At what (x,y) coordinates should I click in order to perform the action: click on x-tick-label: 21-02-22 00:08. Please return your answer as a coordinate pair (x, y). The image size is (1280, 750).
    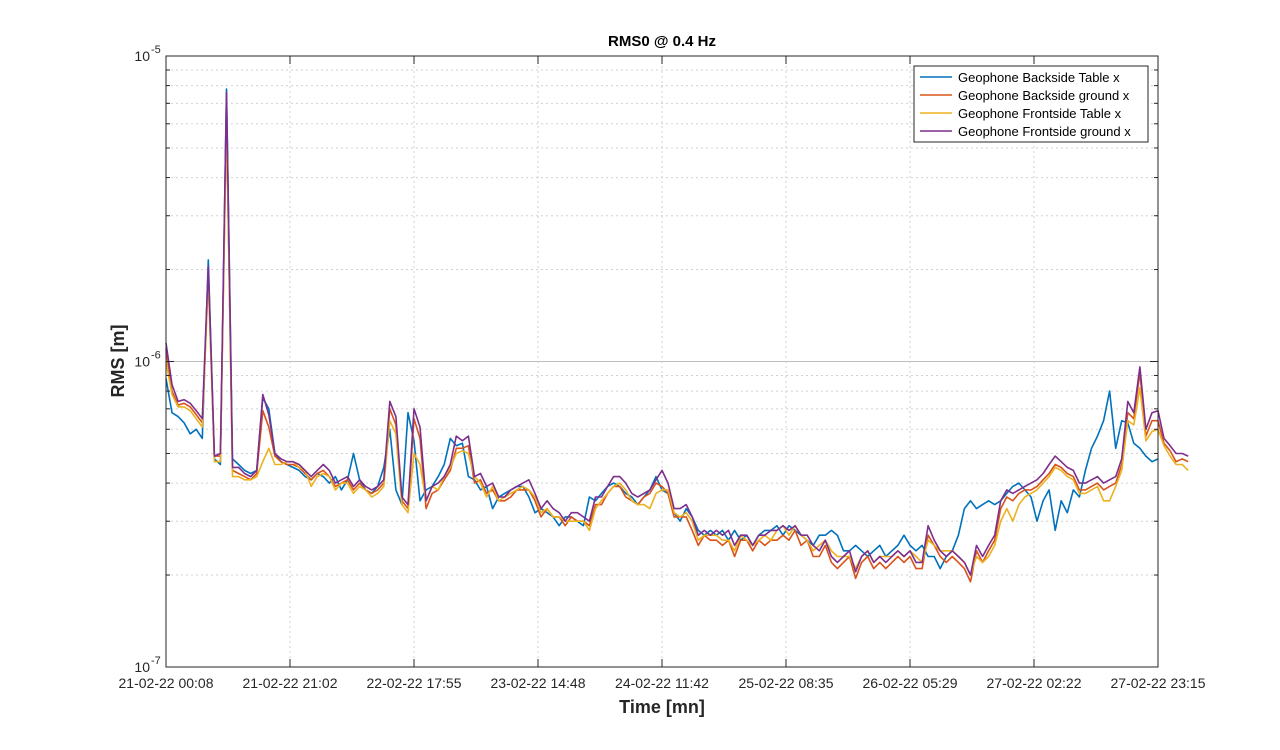
    Looking at the image, I should click on (166, 683).